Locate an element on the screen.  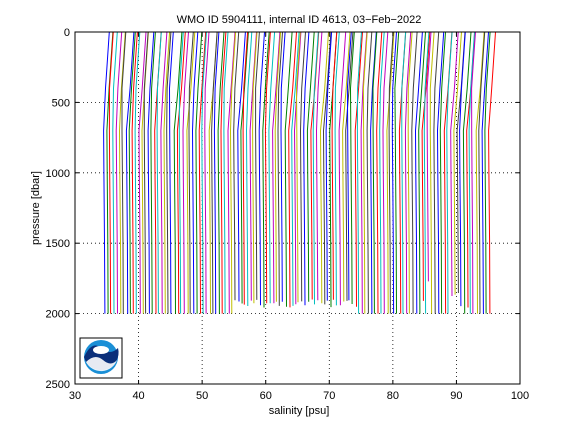
x-tick-label: 80 is located at coordinates (393, 396).